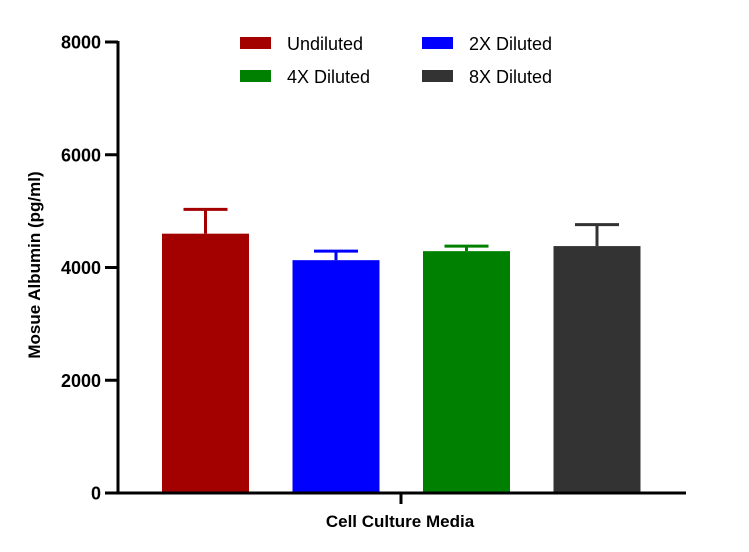 The image size is (749, 552). What do you see at coordinates (401, 497) in the screenshot?
I see `x-axis` at bounding box center [401, 497].